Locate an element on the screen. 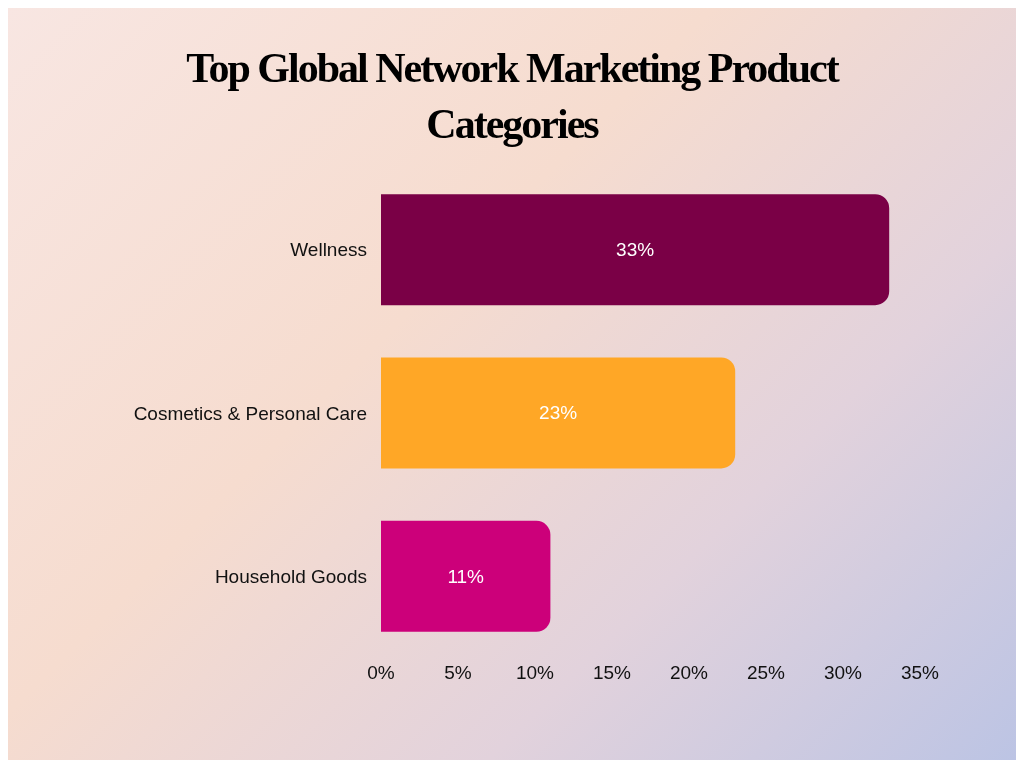  x-tick-label: 35% is located at coordinates (920, 673).